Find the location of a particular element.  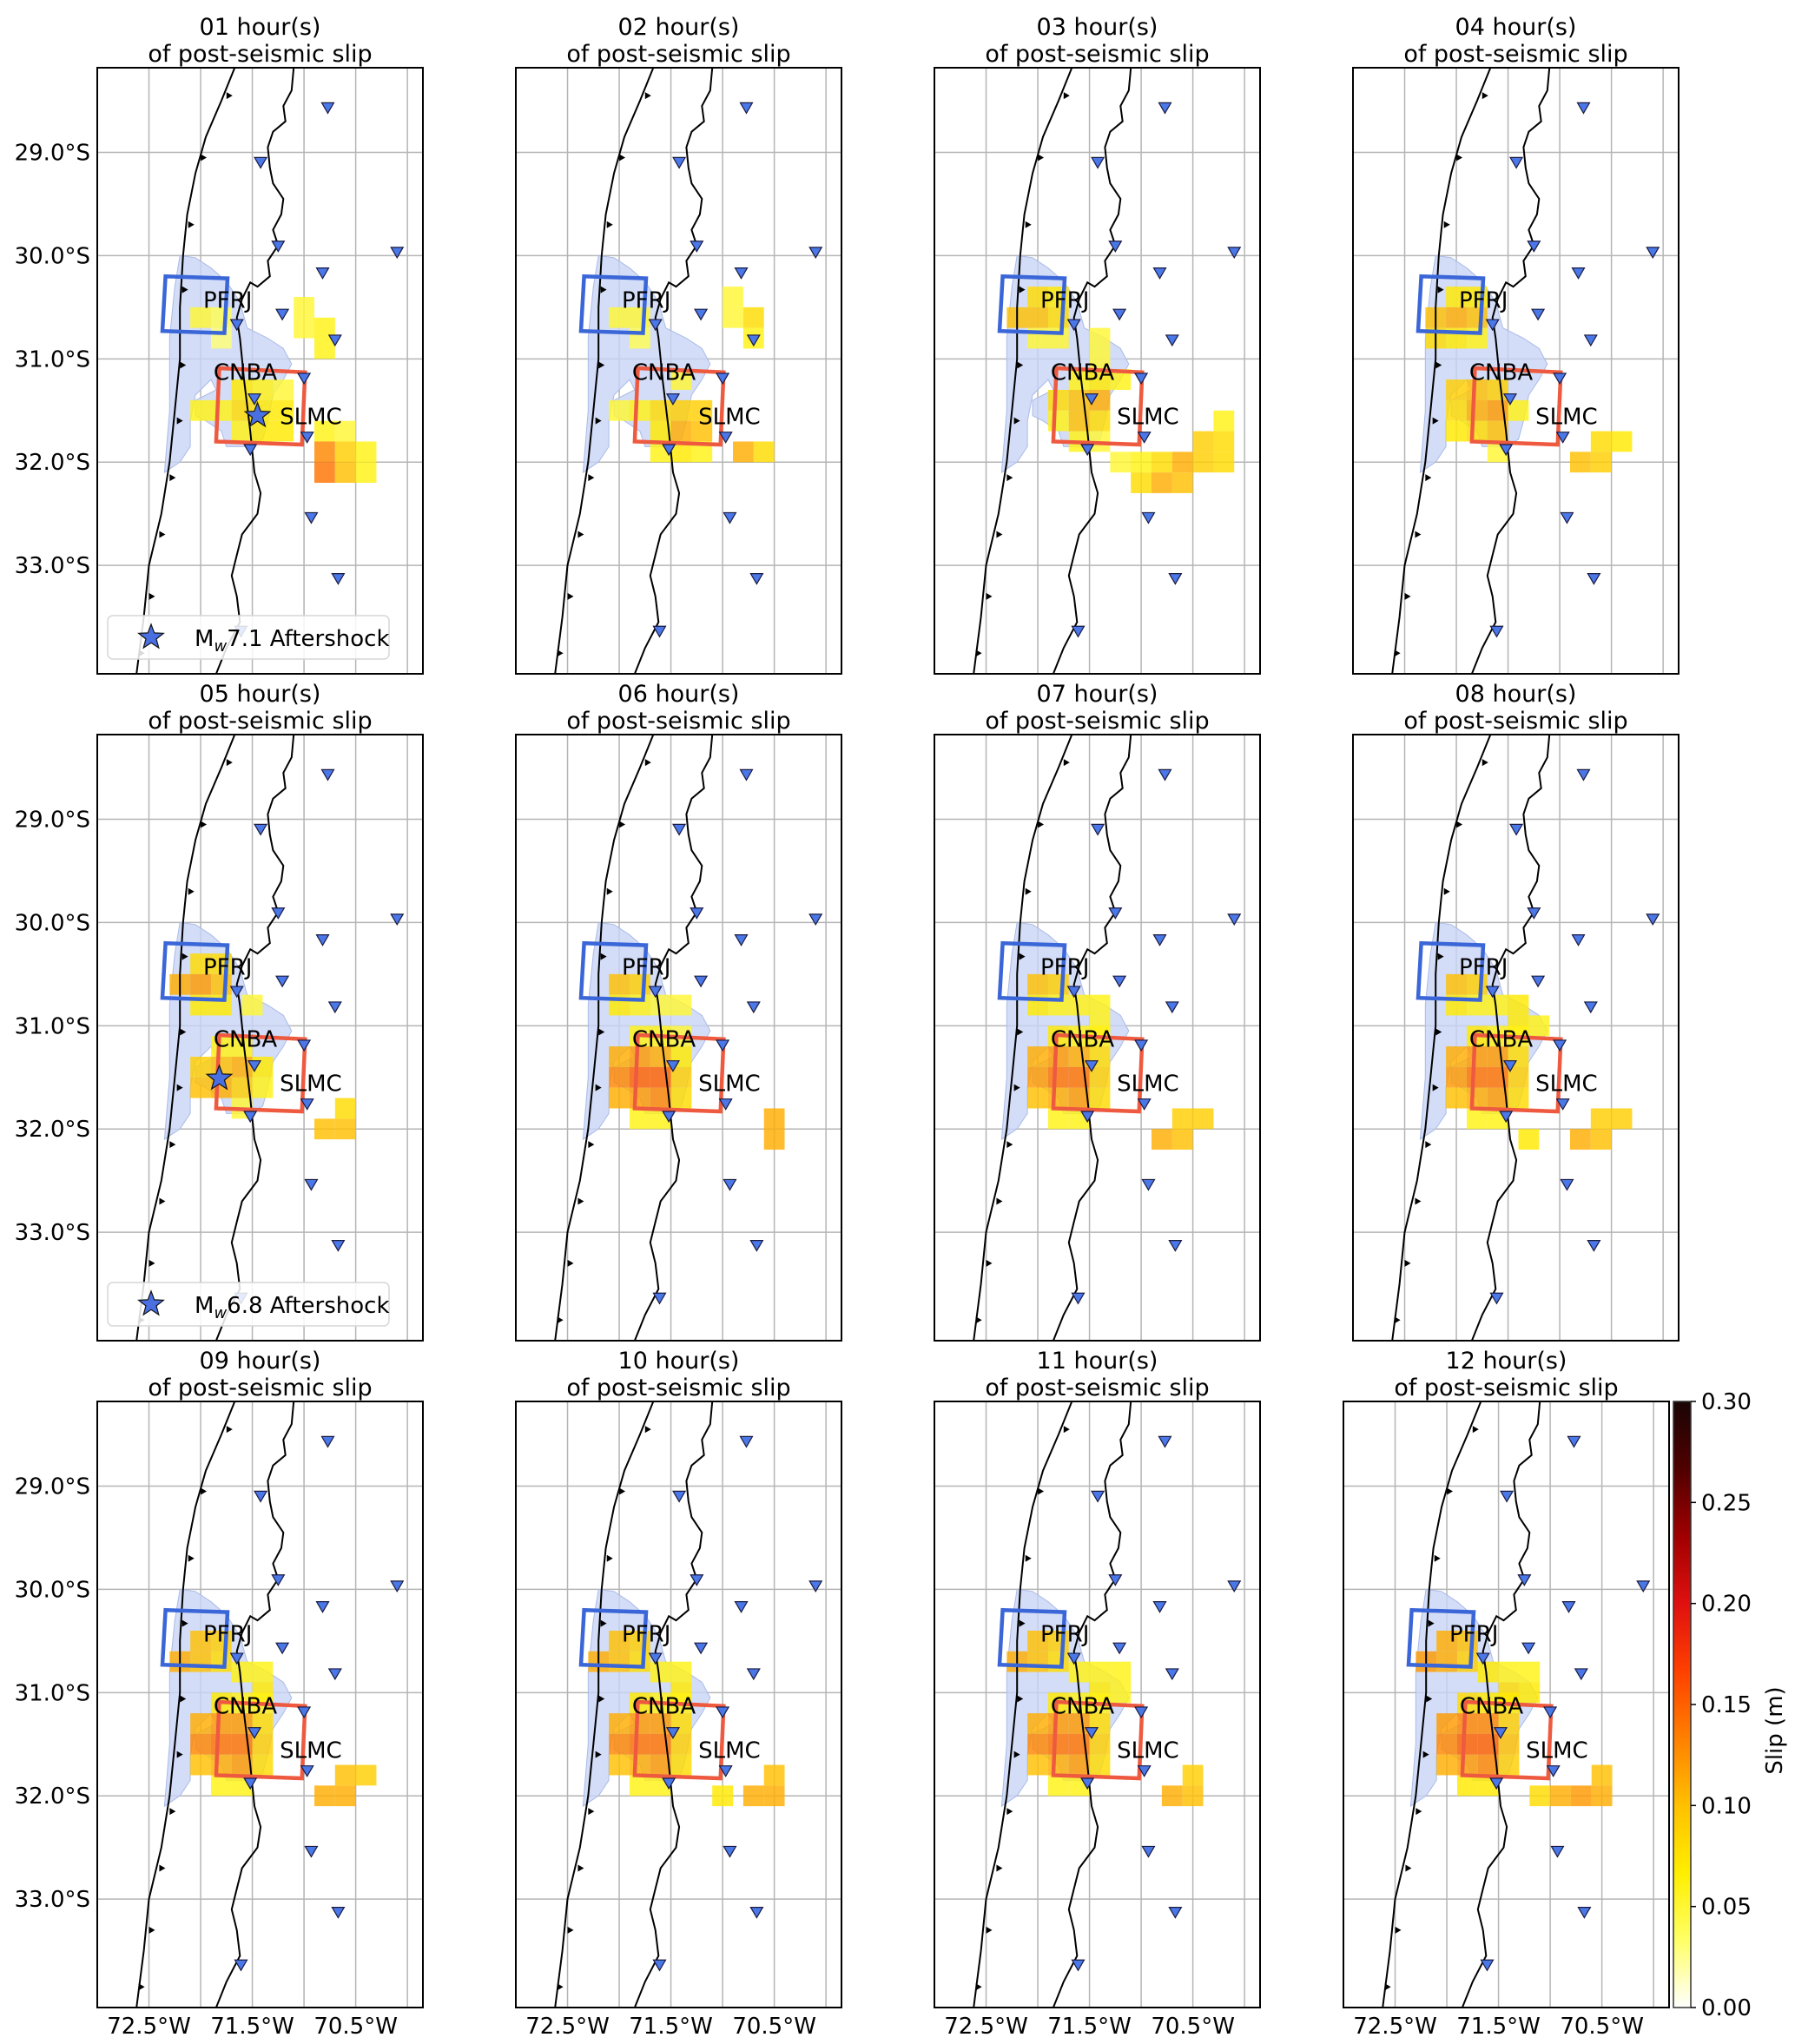

colorbar-label: Slip (m) is located at coordinates (1775, 1730).